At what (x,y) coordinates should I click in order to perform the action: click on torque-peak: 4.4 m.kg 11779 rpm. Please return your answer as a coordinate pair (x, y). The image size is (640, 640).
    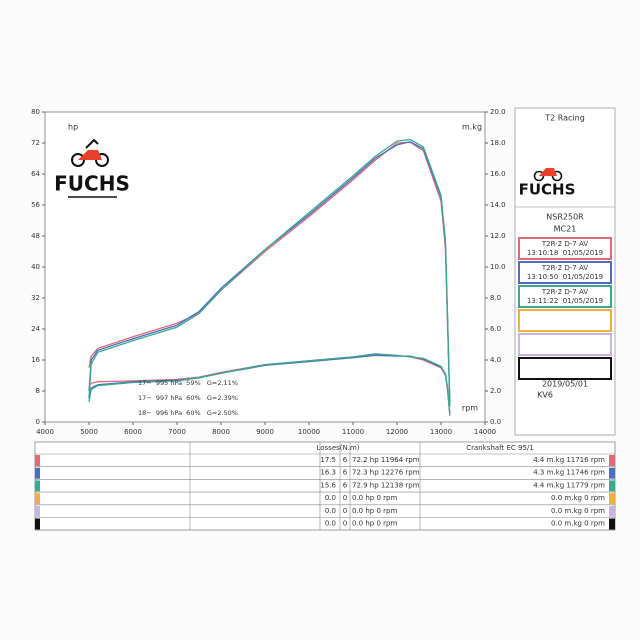
    Looking at the image, I should click on (569, 485).